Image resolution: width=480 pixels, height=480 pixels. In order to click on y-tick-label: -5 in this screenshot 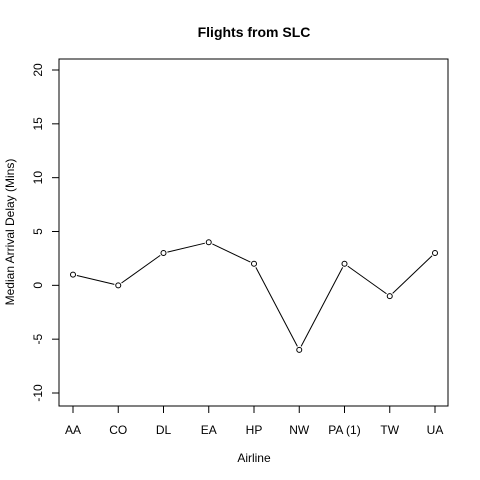, I will do `click(38, 339)`.